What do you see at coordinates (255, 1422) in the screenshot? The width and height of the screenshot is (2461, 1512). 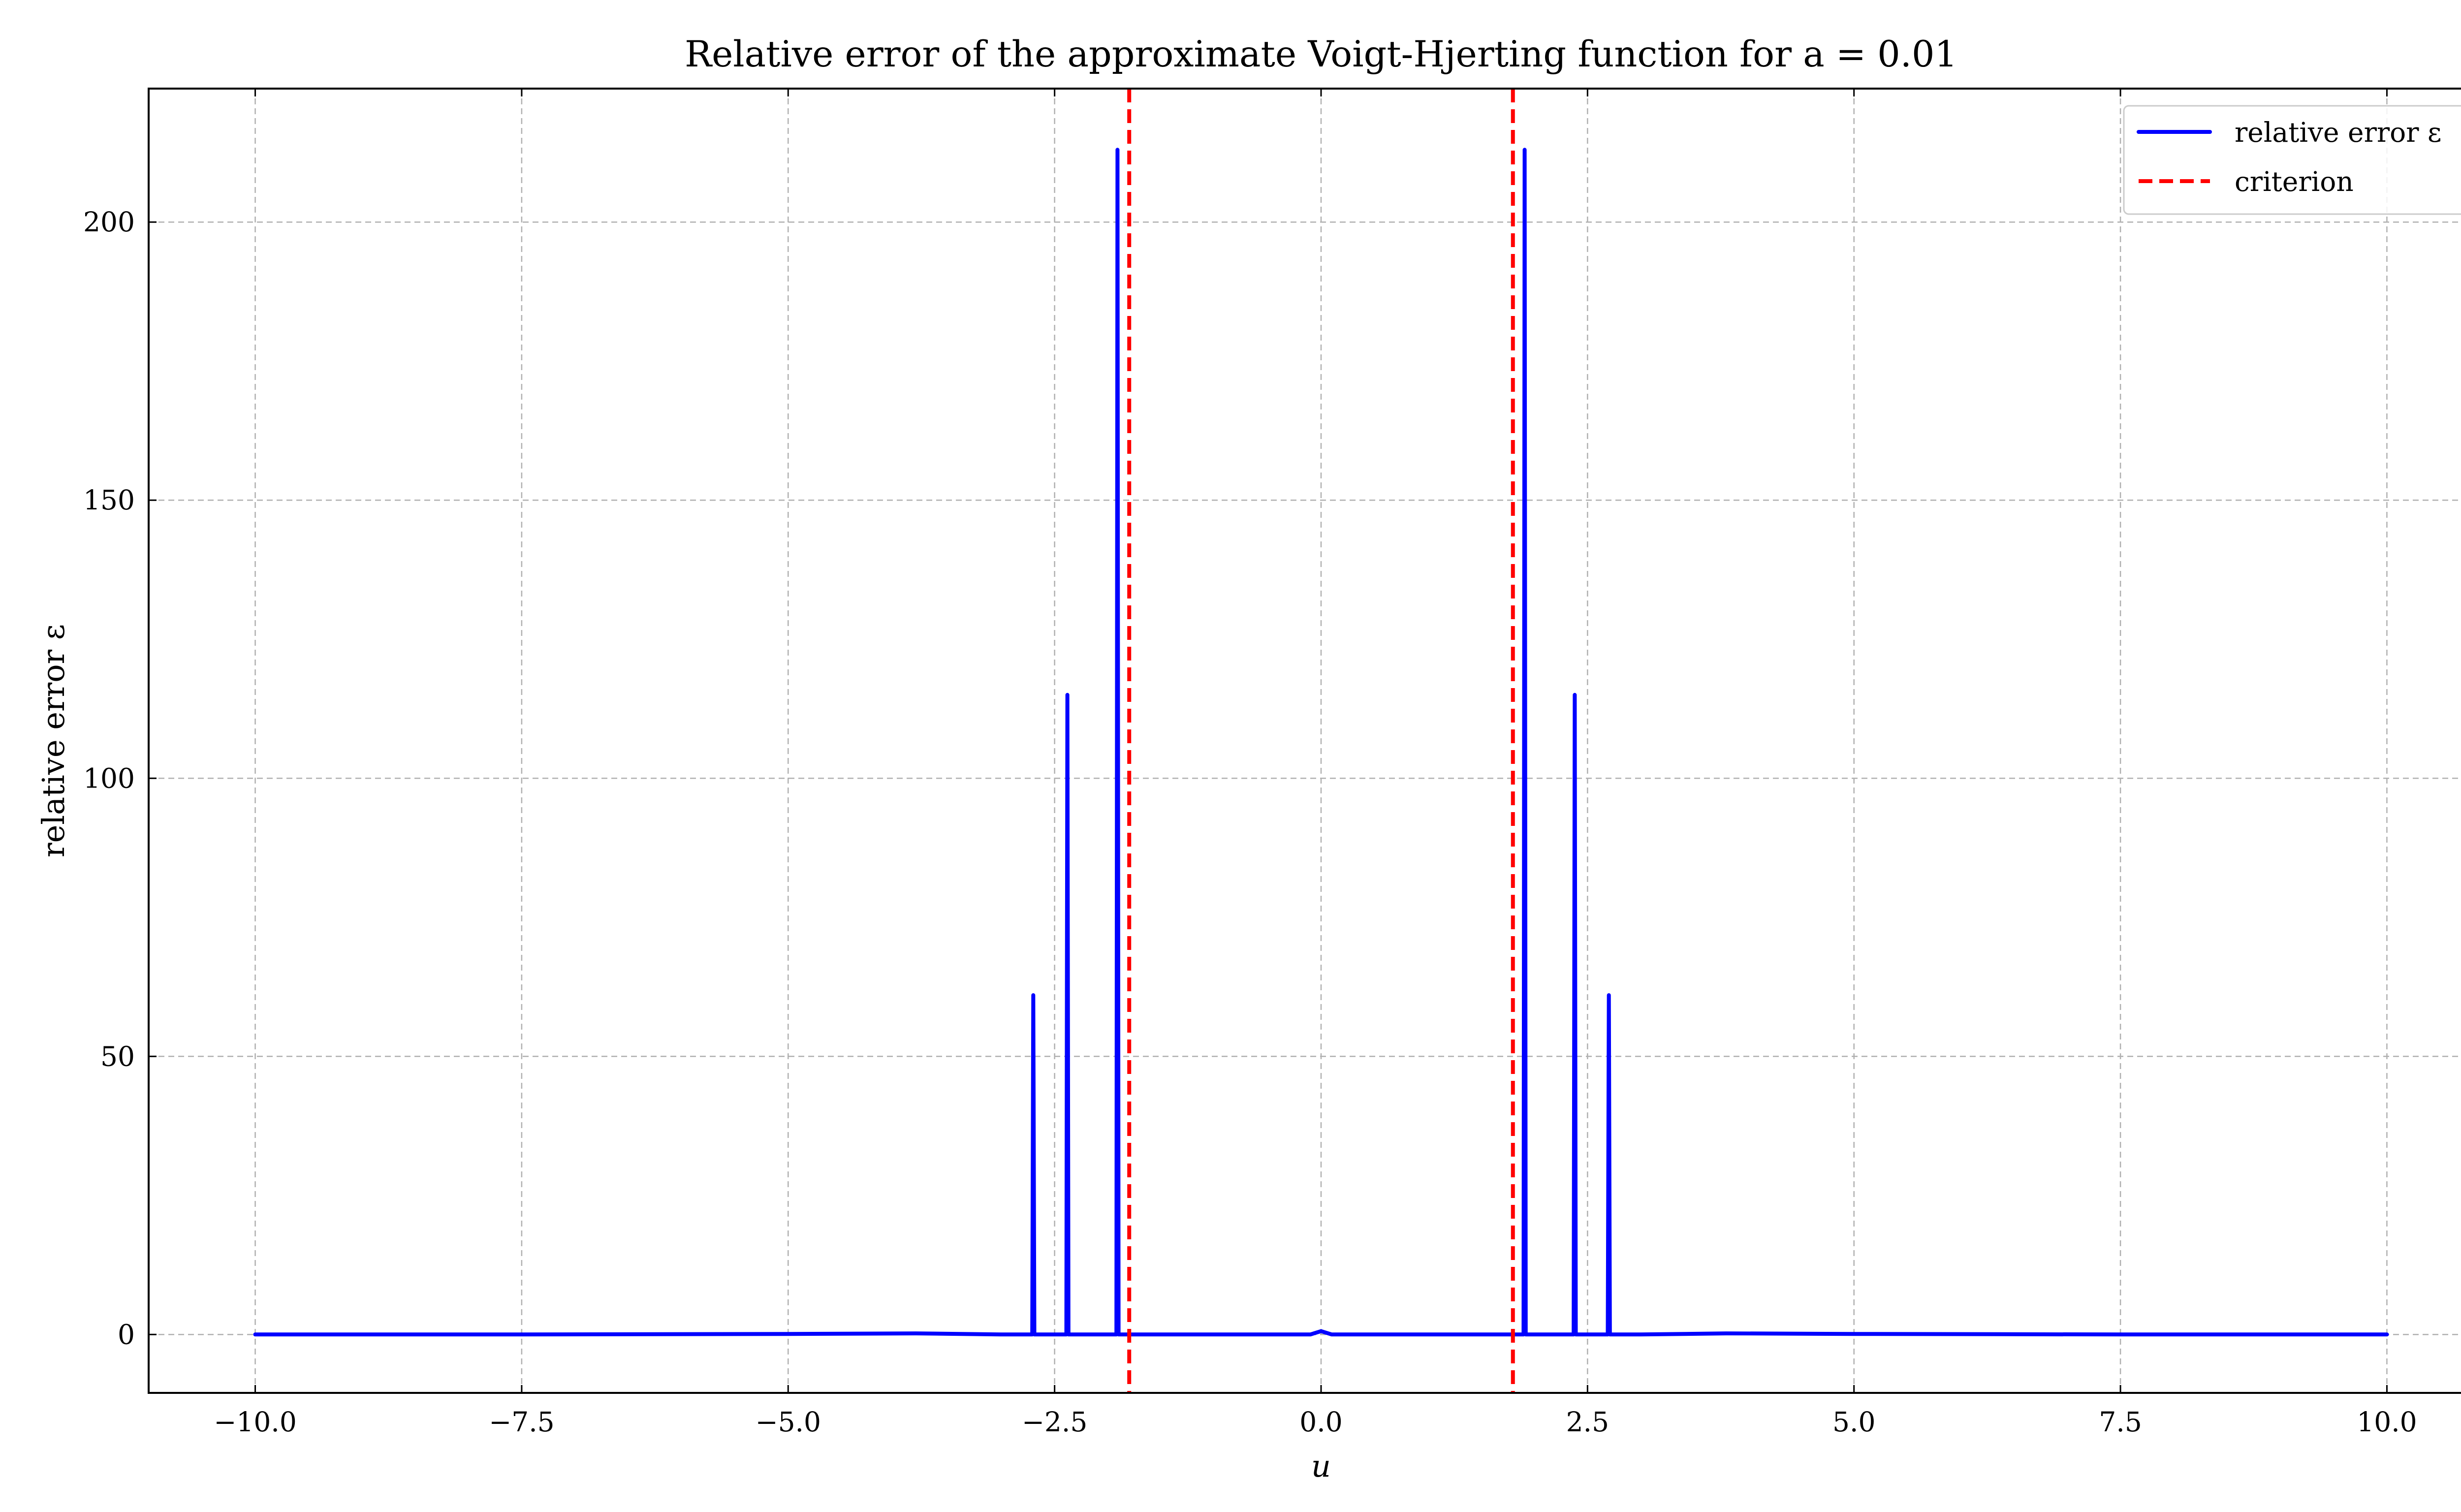 I see `x-tick-label: −10.0` at bounding box center [255, 1422].